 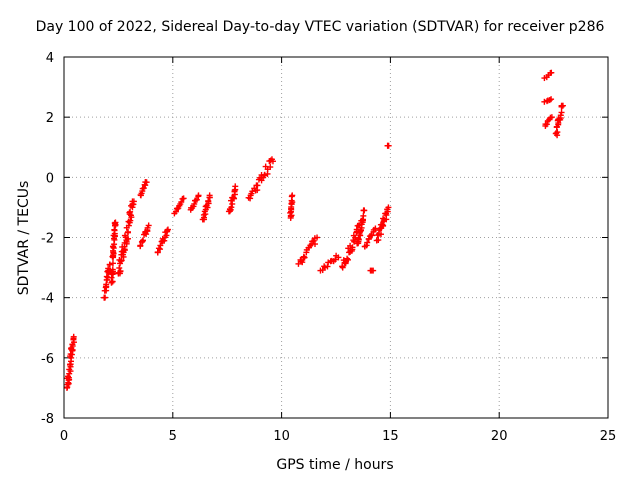 I want to click on x-tick-label: 15, so click(x=390, y=436).